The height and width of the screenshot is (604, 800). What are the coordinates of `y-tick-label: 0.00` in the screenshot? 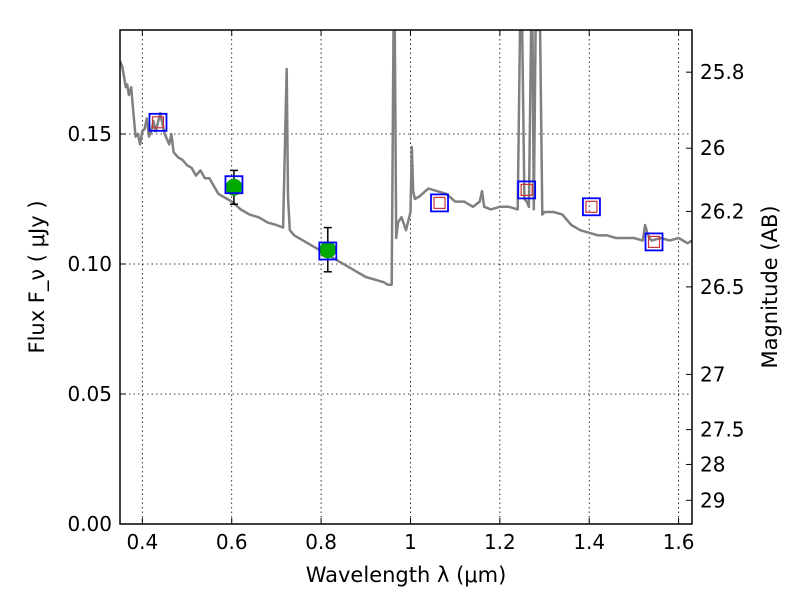 It's located at (89, 524).